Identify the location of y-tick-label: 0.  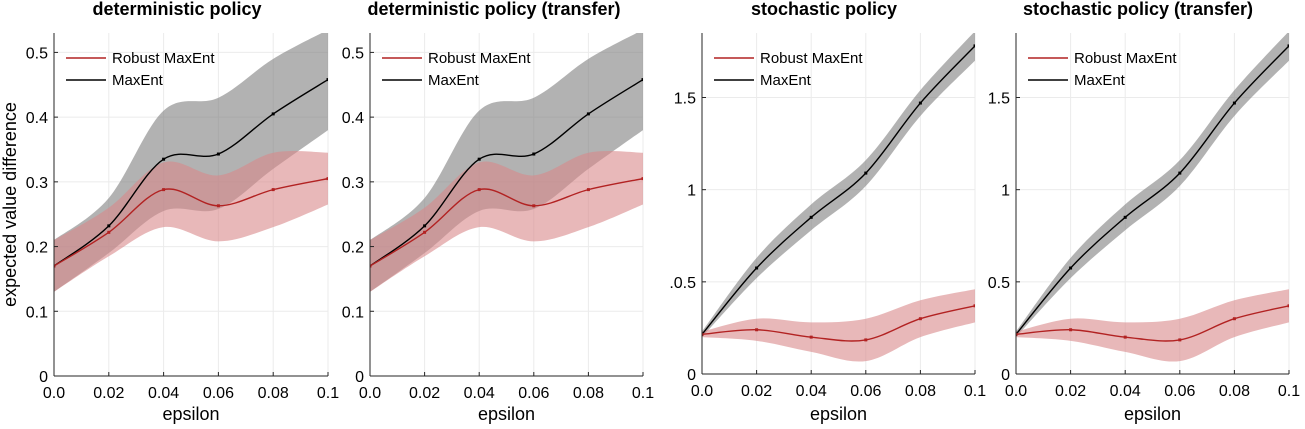
(1005, 375).